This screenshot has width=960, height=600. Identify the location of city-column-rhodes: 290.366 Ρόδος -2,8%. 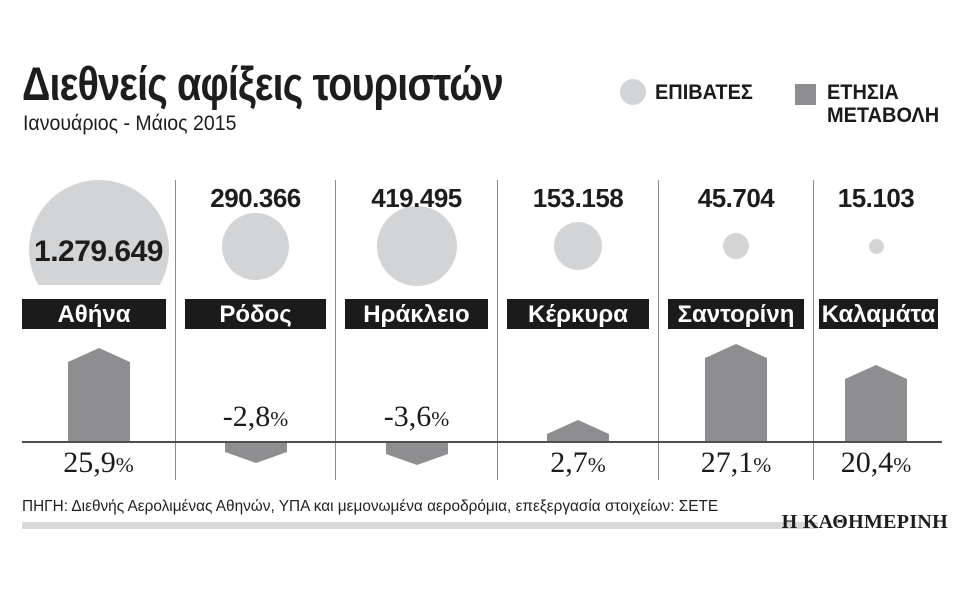
(255, 330).